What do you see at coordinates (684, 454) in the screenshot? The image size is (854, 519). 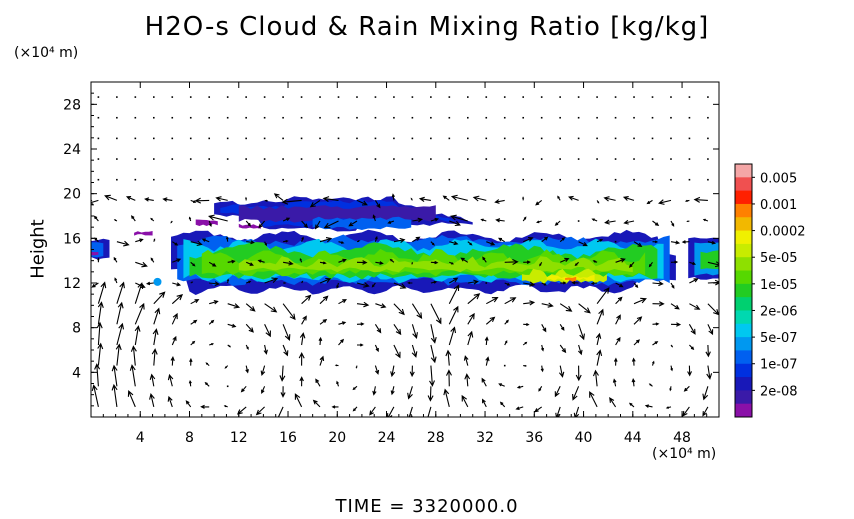 I see `x-axis-unit: (×10⁴ m)` at bounding box center [684, 454].